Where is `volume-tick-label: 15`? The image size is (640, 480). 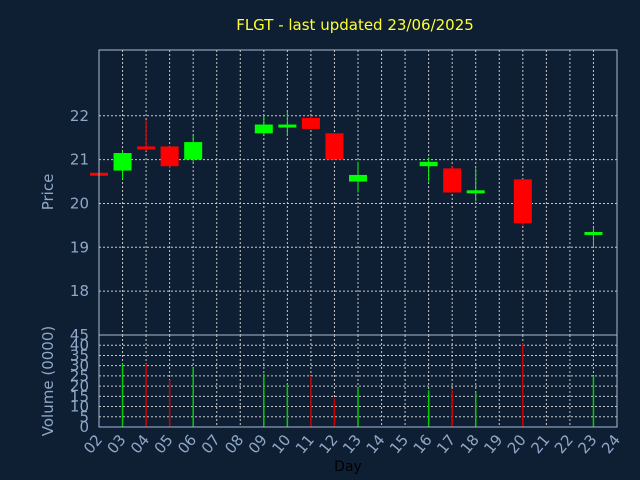 volume-tick-label: 15 is located at coordinates (79, 396).